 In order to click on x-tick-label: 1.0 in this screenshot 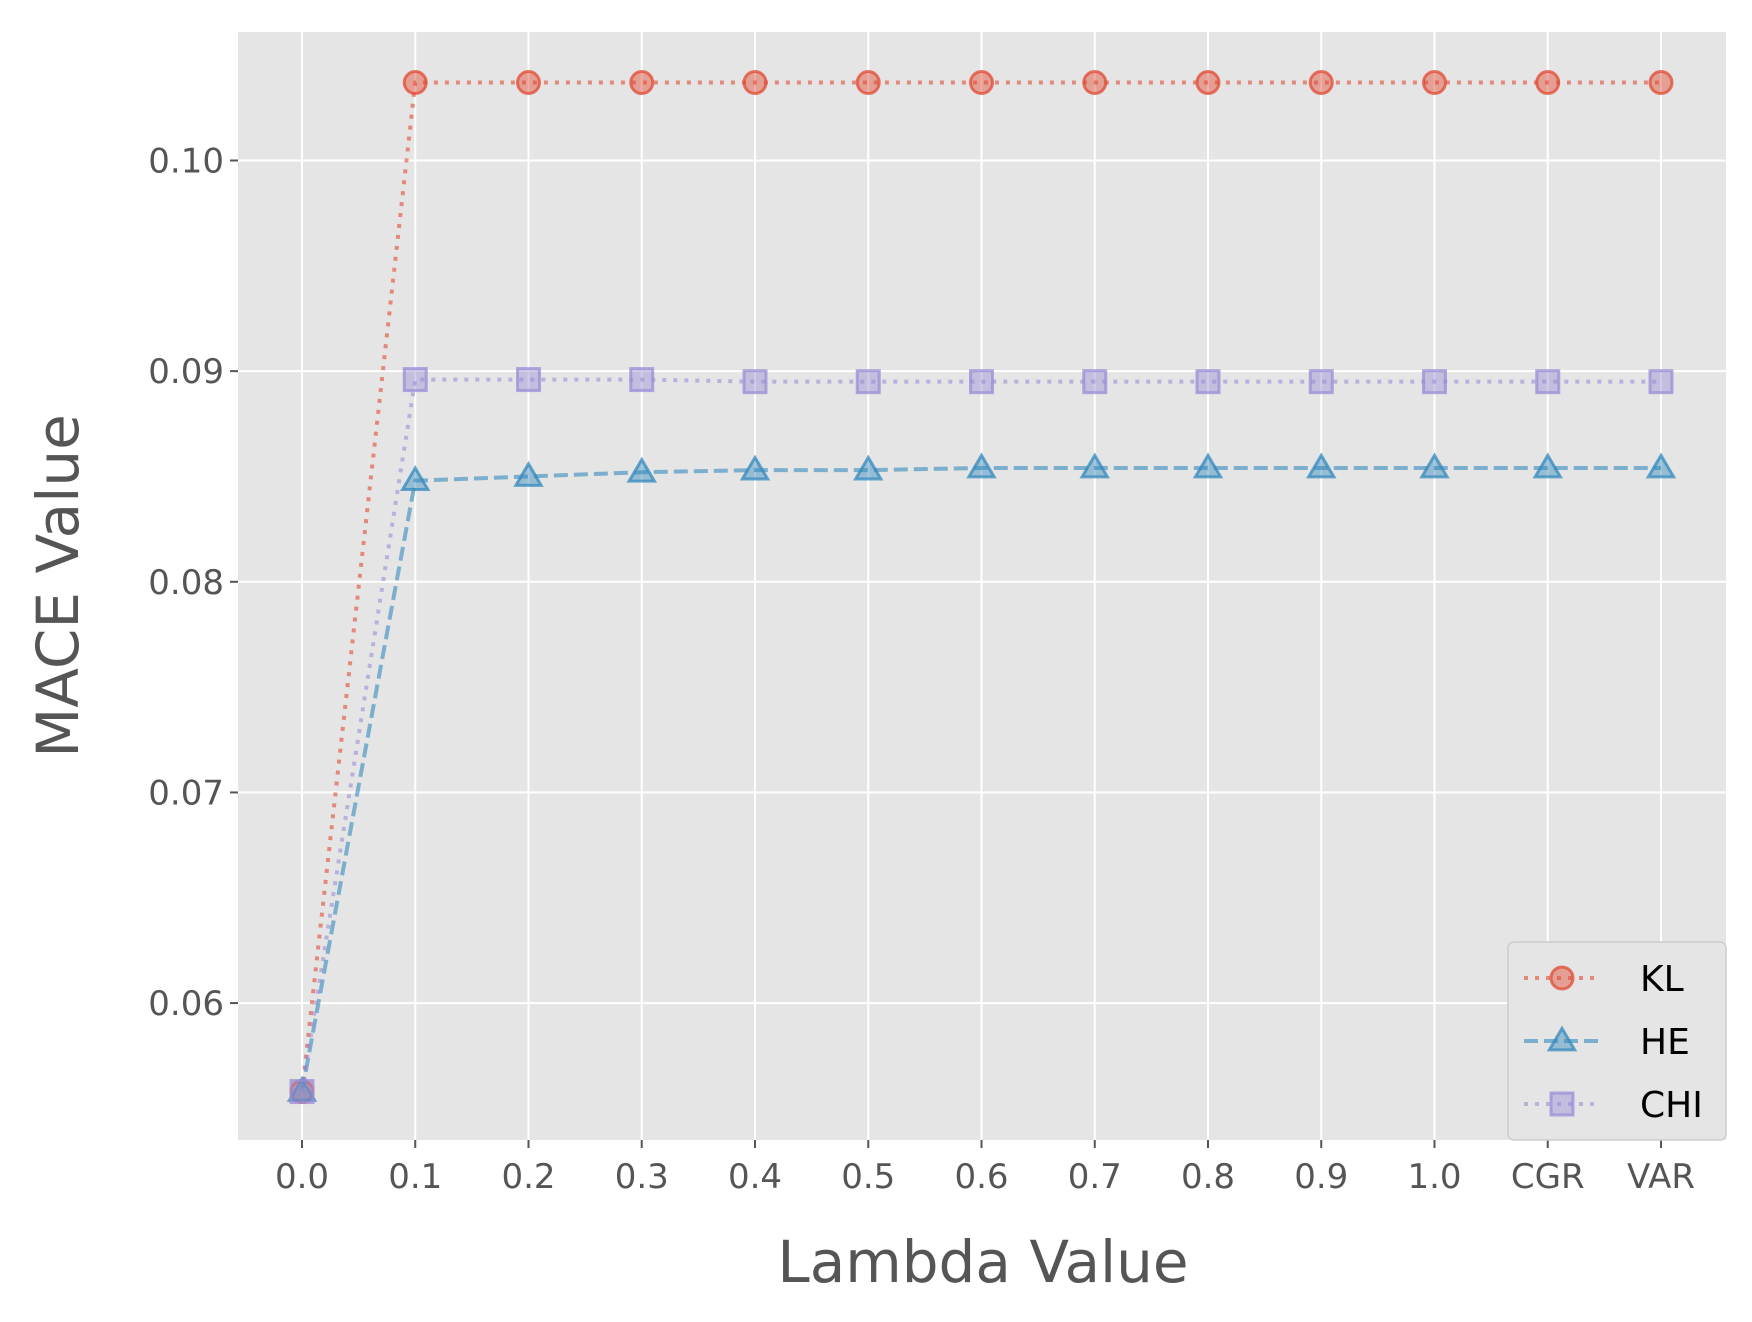, I will do `click(1434, 1177)`.